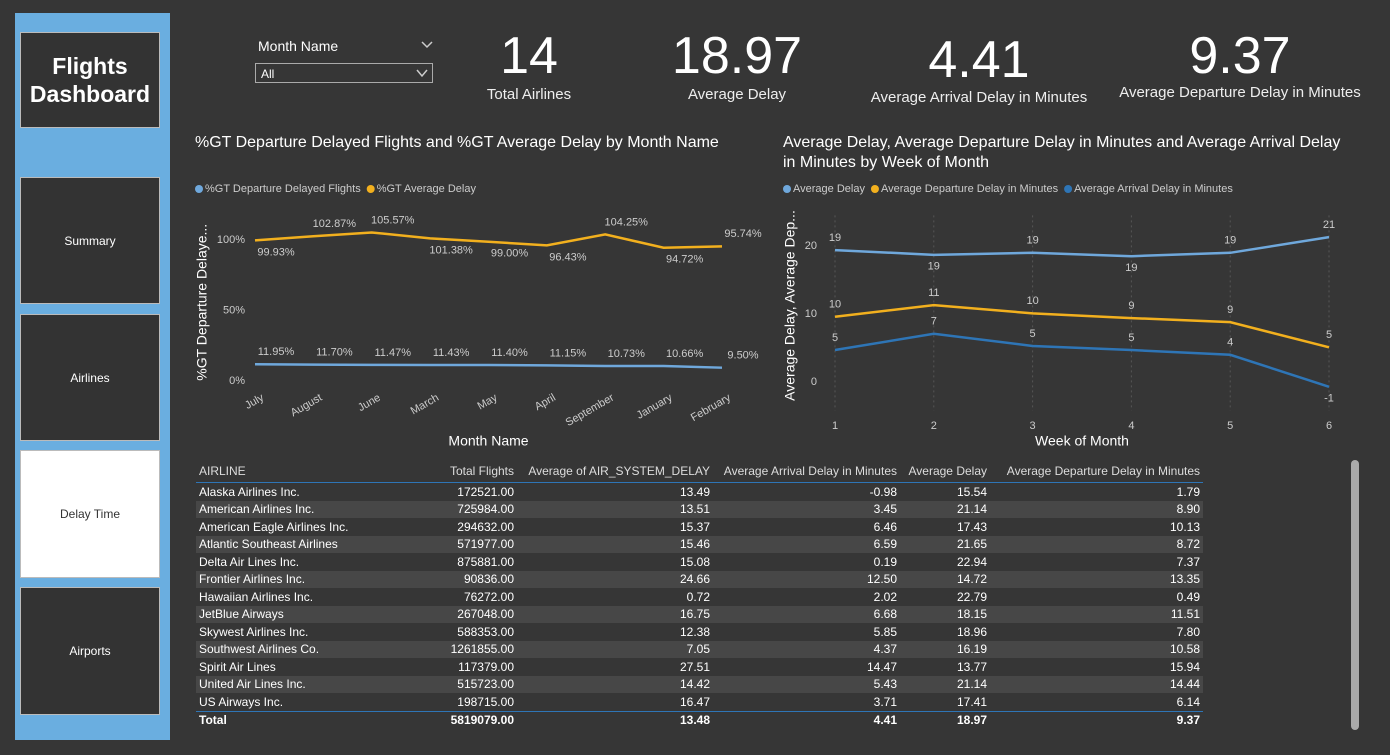 This screenshot has height=755, width=1390. I want to click on x-tick-label: 4, so click(1131, 426).